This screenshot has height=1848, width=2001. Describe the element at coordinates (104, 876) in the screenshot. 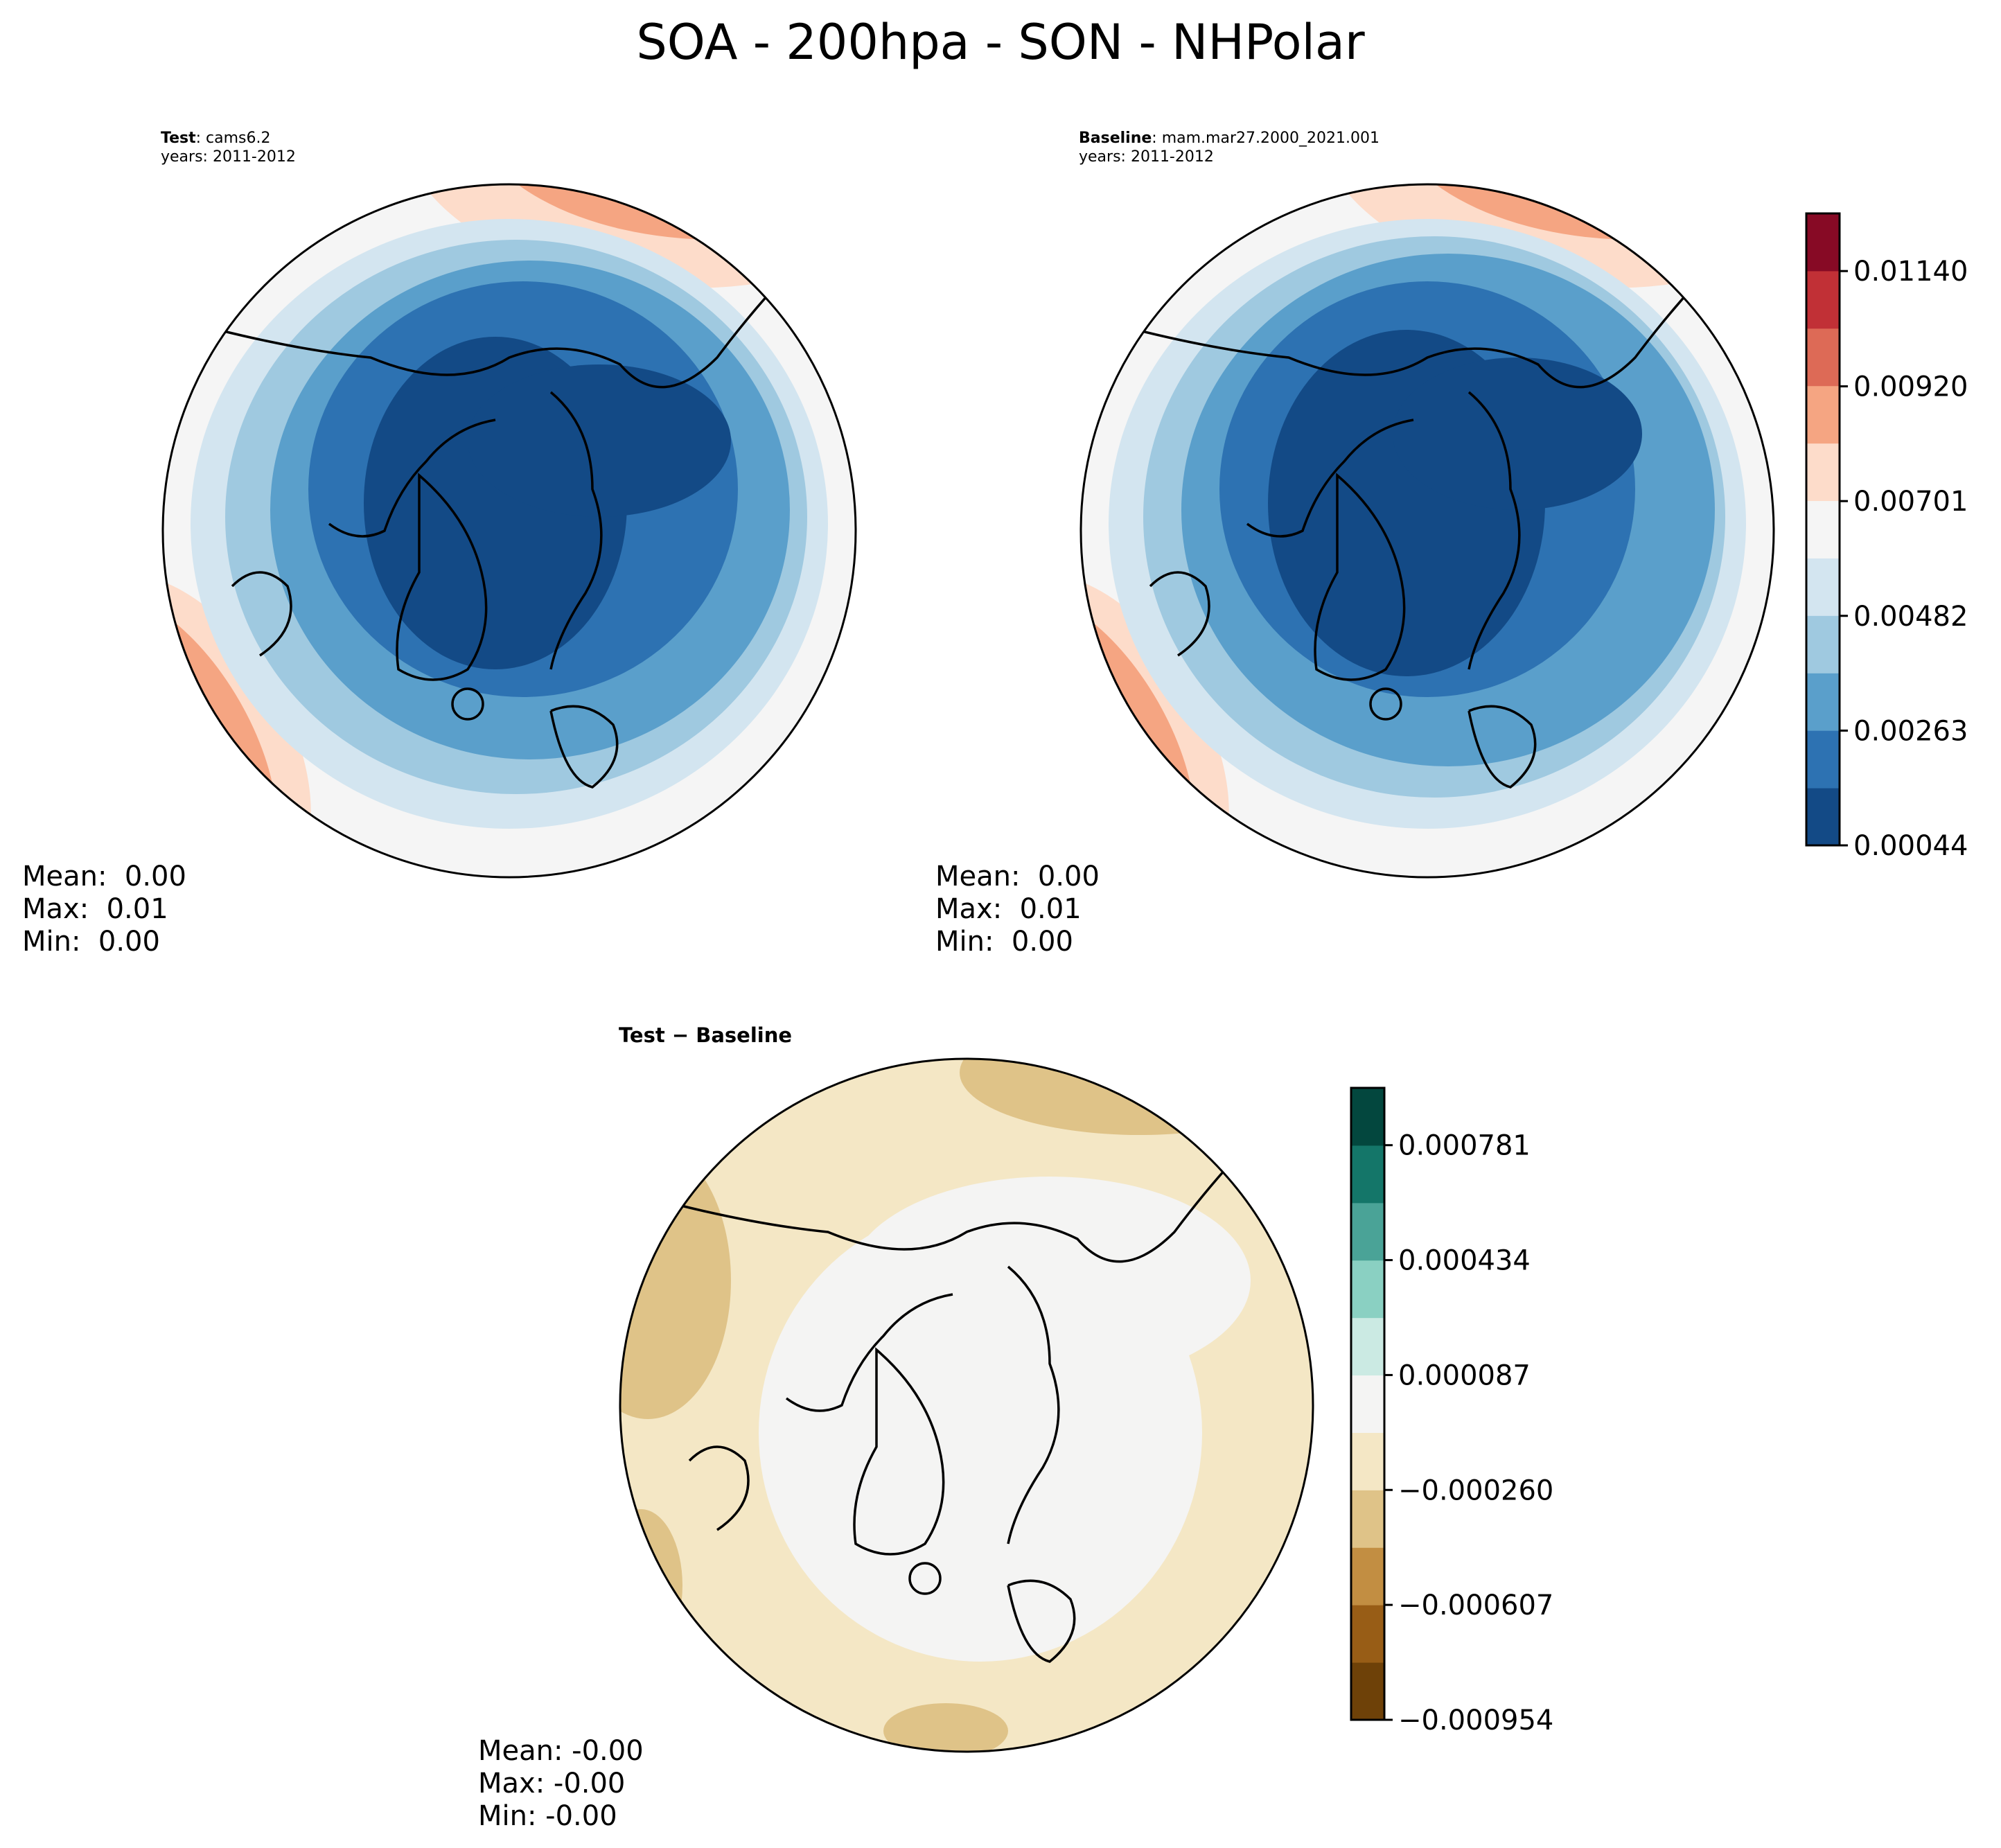

I see `test-stat-mean: Mean: 0.00` at that location.